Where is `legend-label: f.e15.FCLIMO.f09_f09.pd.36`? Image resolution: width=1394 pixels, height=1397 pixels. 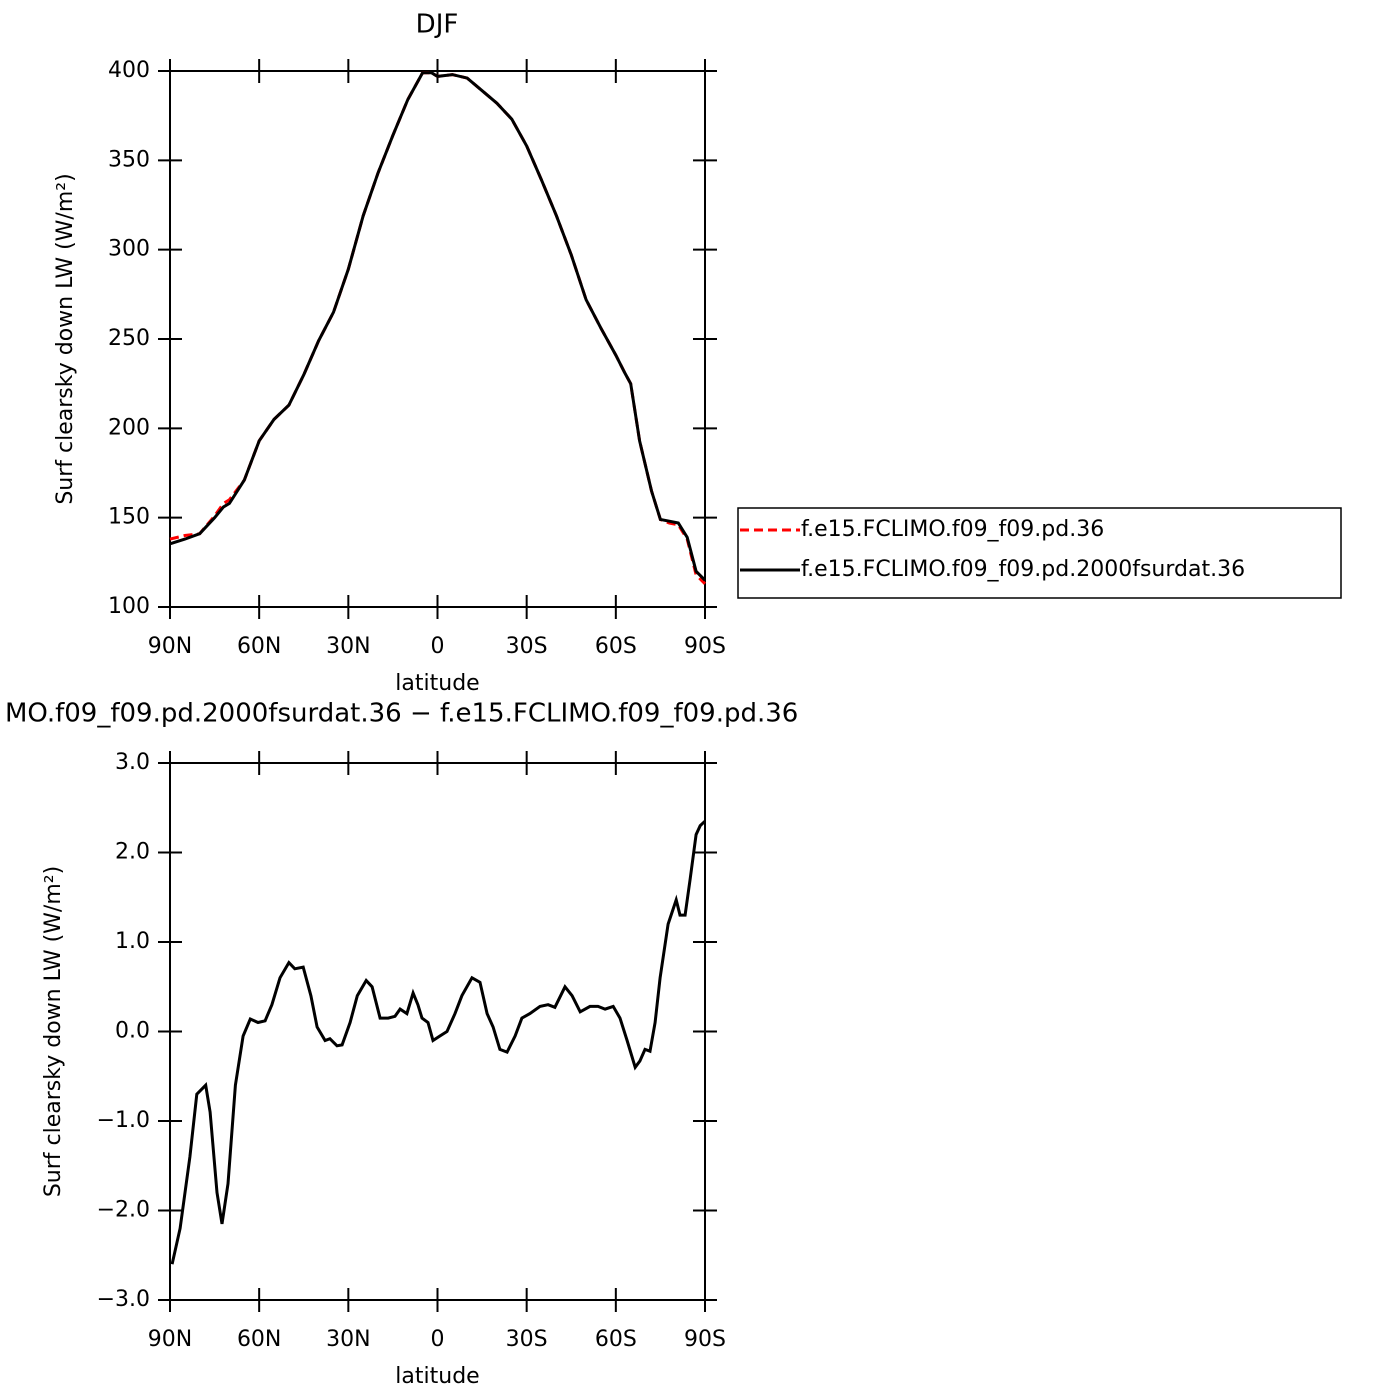
legend-label: f.e15.FCLIMO.f09_f09.pd.36 is located at coordinates (952, 529).